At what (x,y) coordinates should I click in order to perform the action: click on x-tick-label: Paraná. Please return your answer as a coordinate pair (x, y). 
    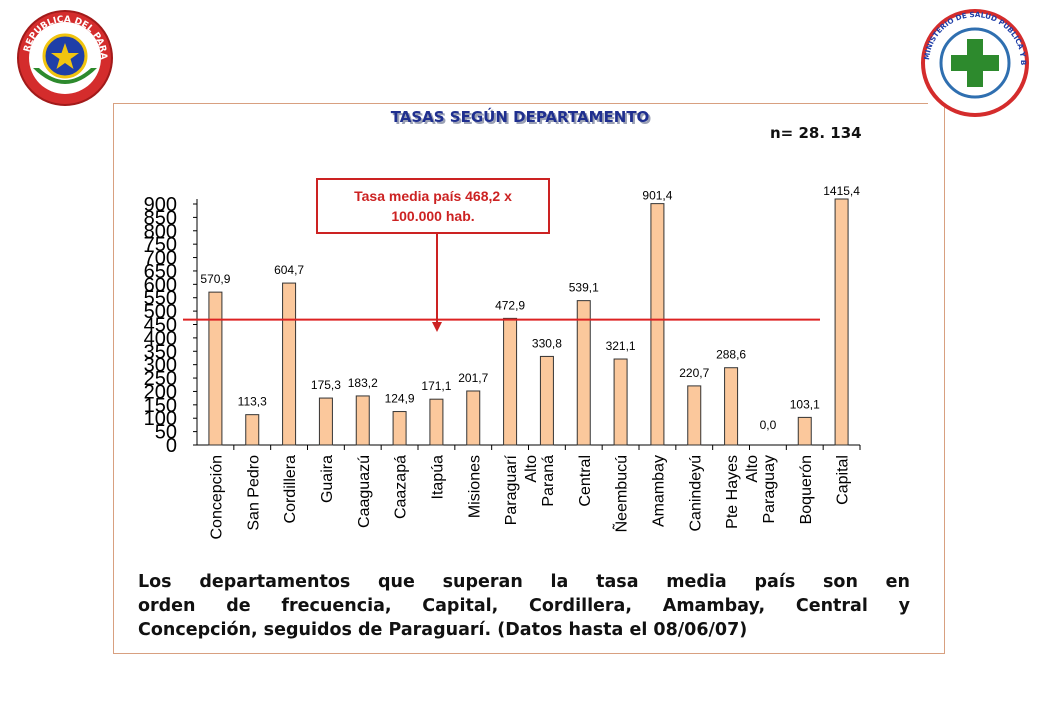
    Looking at the image, I should click on (548, 481).